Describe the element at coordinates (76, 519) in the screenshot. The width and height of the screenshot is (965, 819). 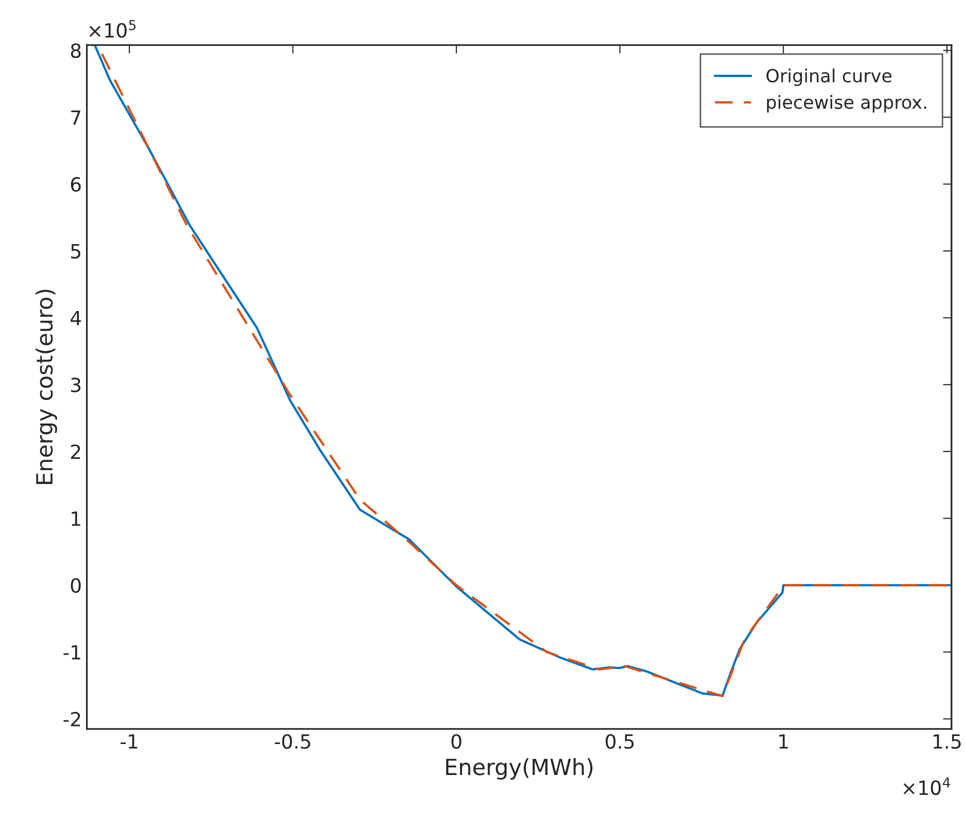
I see `y-tick-label: 1` at that location.